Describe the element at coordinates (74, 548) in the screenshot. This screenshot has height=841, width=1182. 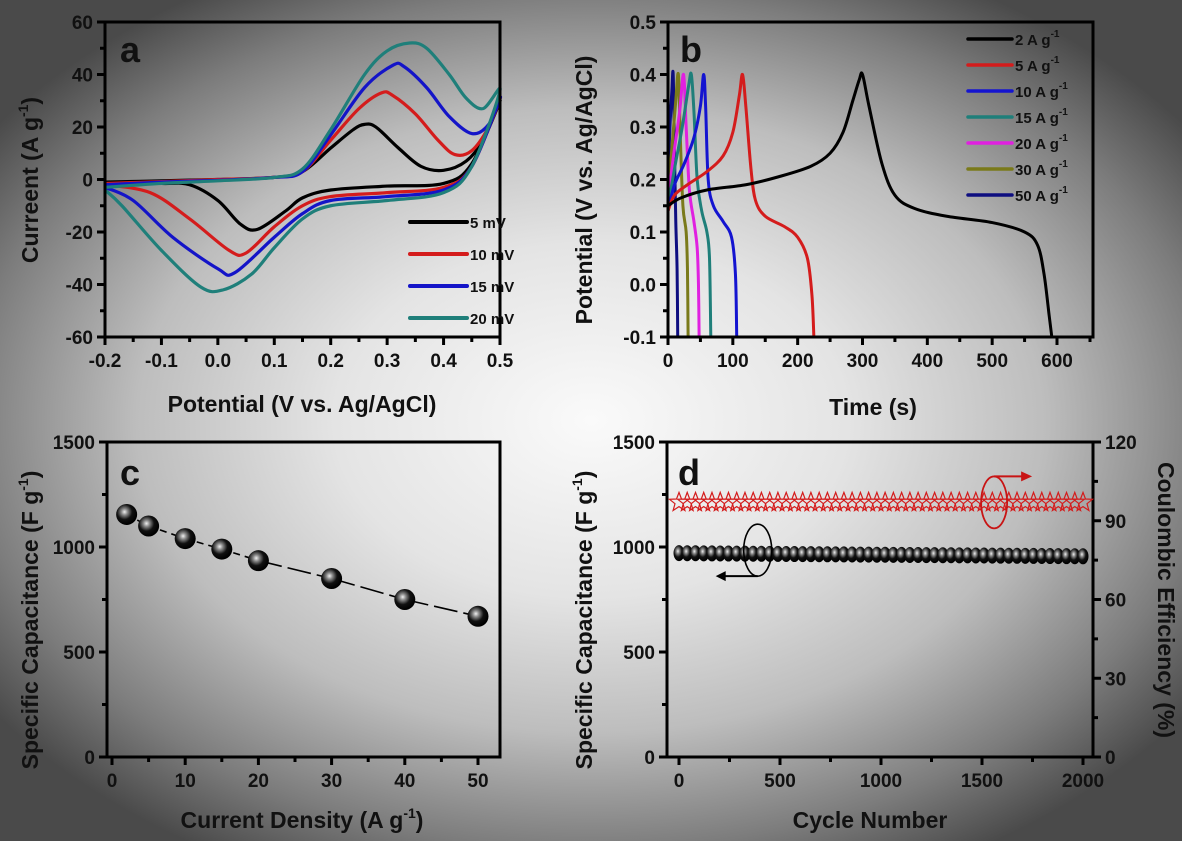
I see `y-tick-label: 1000` at that location.